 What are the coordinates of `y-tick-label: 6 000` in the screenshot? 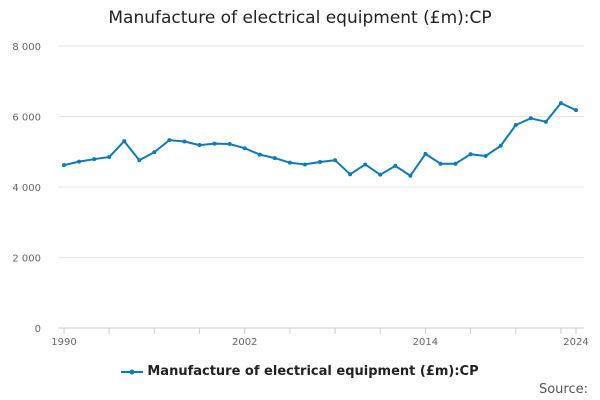 It's located at (26, 118).